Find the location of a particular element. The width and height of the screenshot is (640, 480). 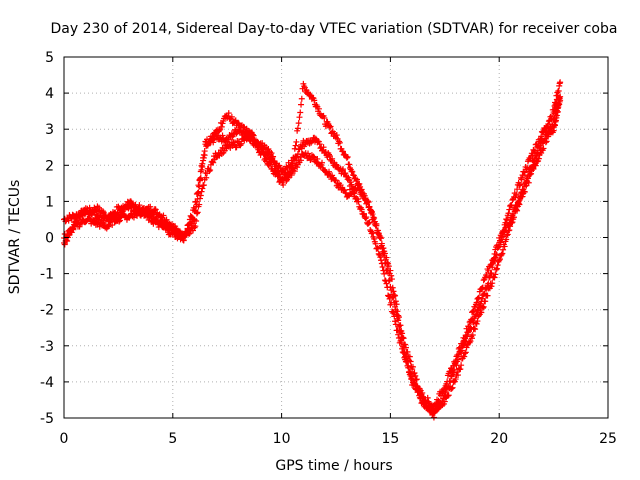

y-axis-label: SDTVAR / TECUs is located at coordinates (15, 237).